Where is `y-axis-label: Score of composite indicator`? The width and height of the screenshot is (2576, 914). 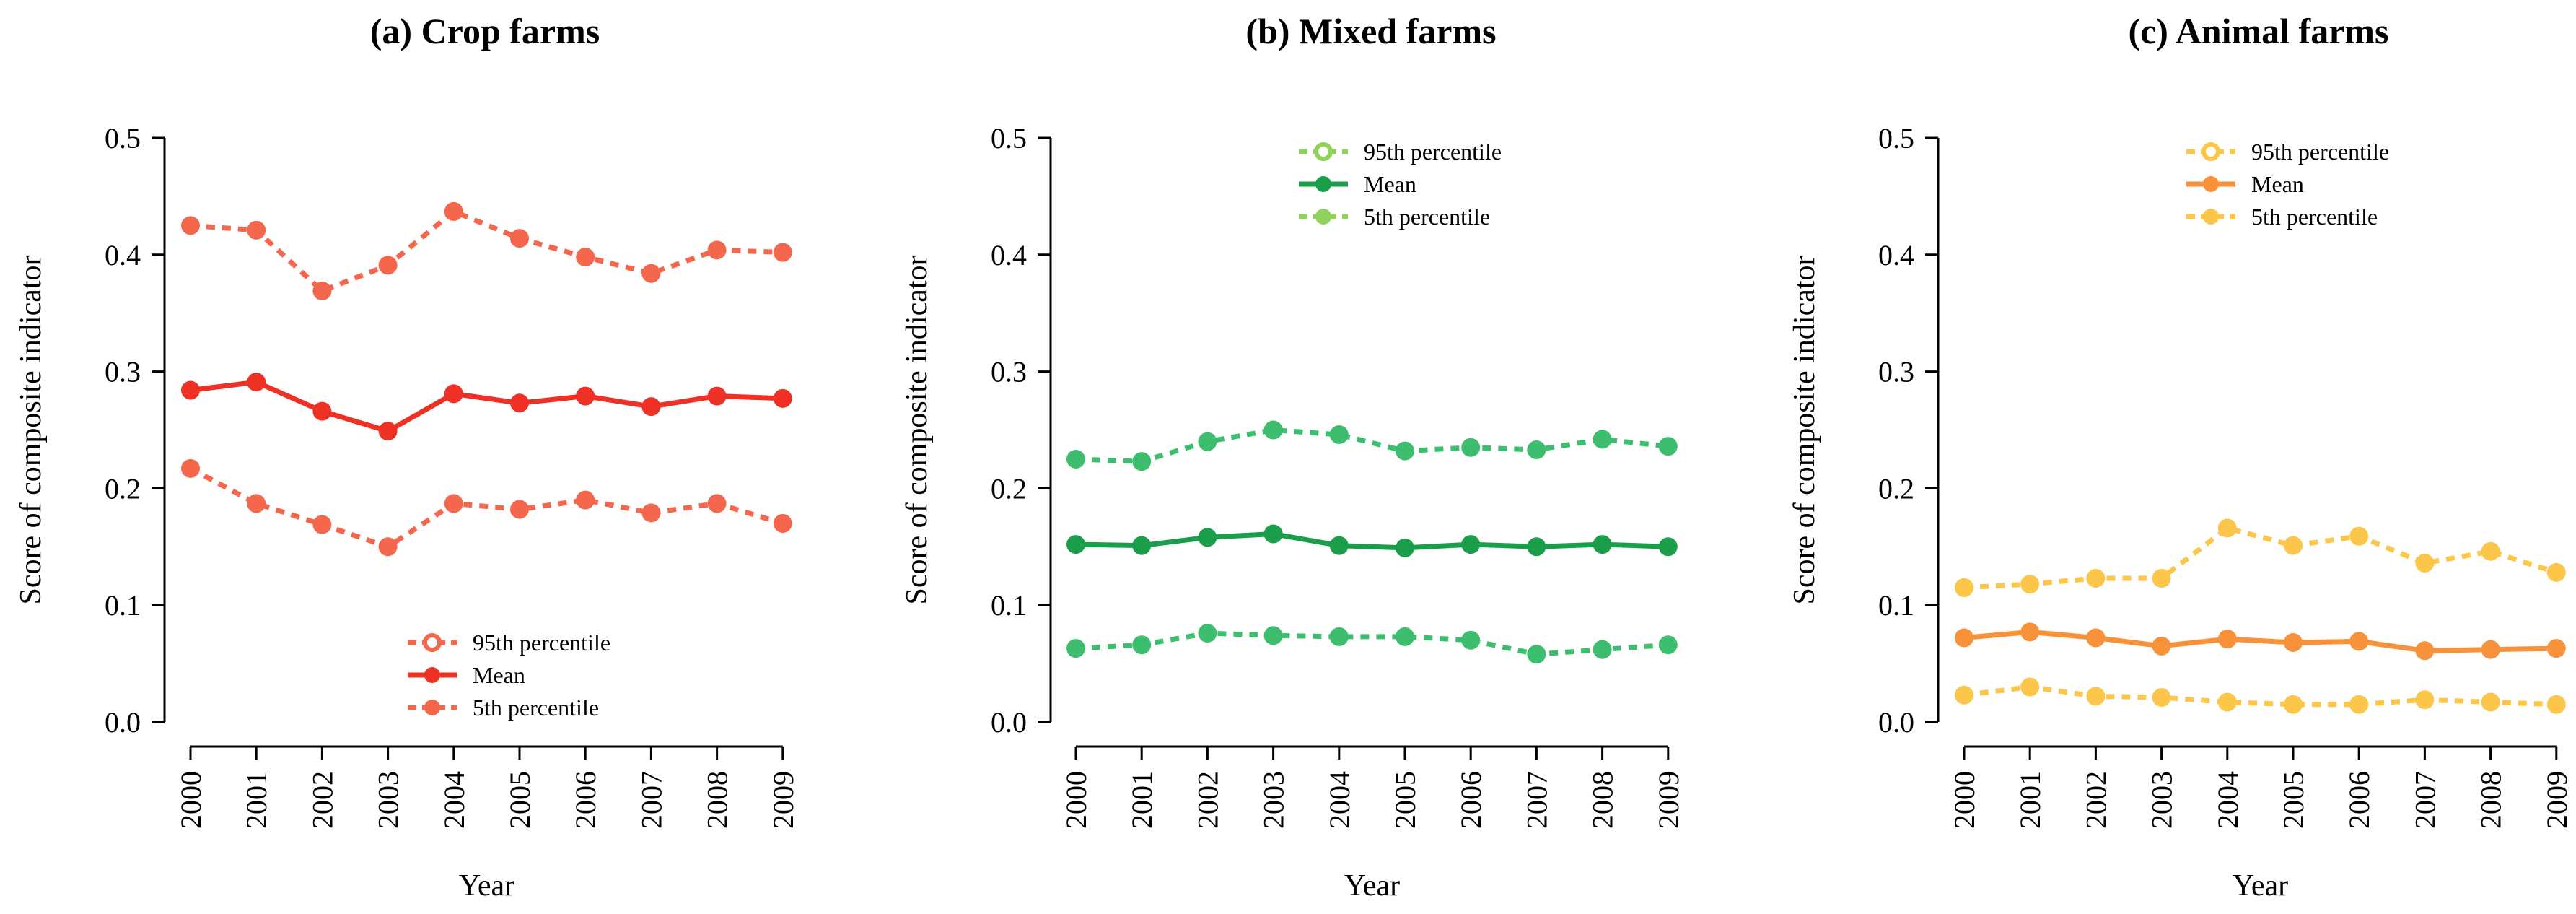
y-axis-label: Score of composite indicator is located at coordinates (917, 430).